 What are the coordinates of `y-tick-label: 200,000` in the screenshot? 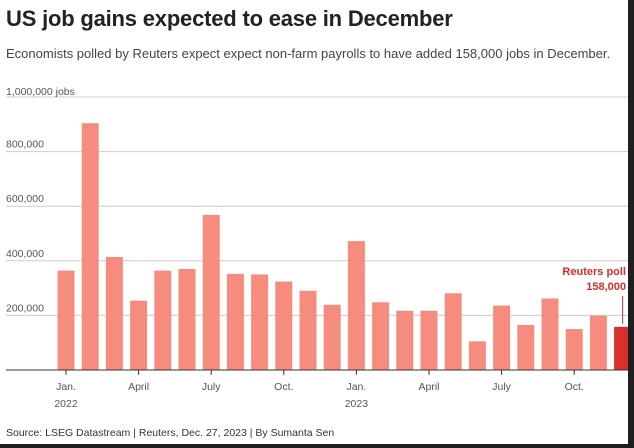 It's located at (25, 308).